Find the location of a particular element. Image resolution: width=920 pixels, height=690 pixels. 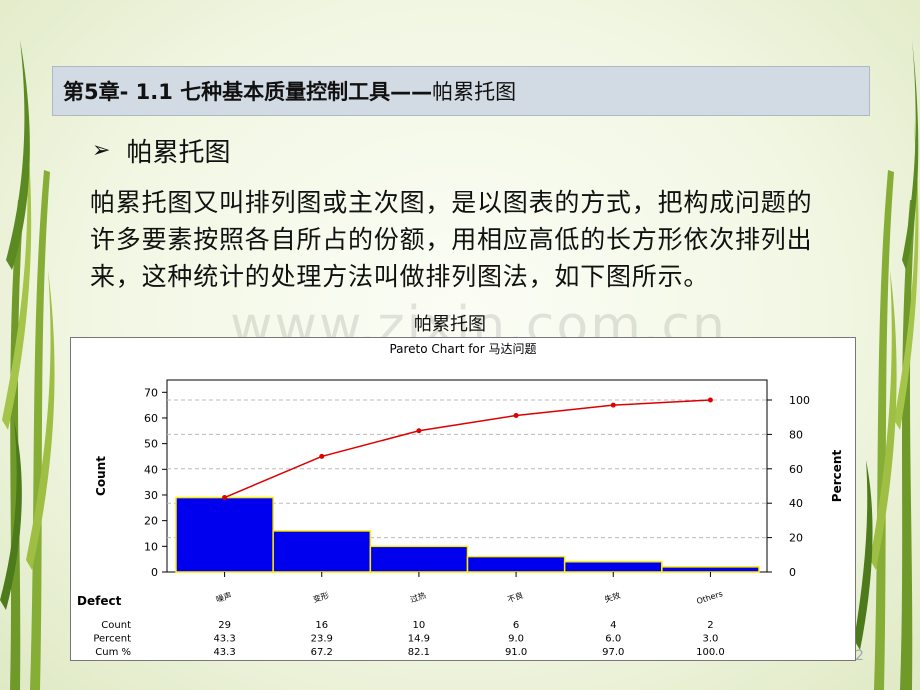

y2-tick-label: 40 is located at coordinates (796, 503).